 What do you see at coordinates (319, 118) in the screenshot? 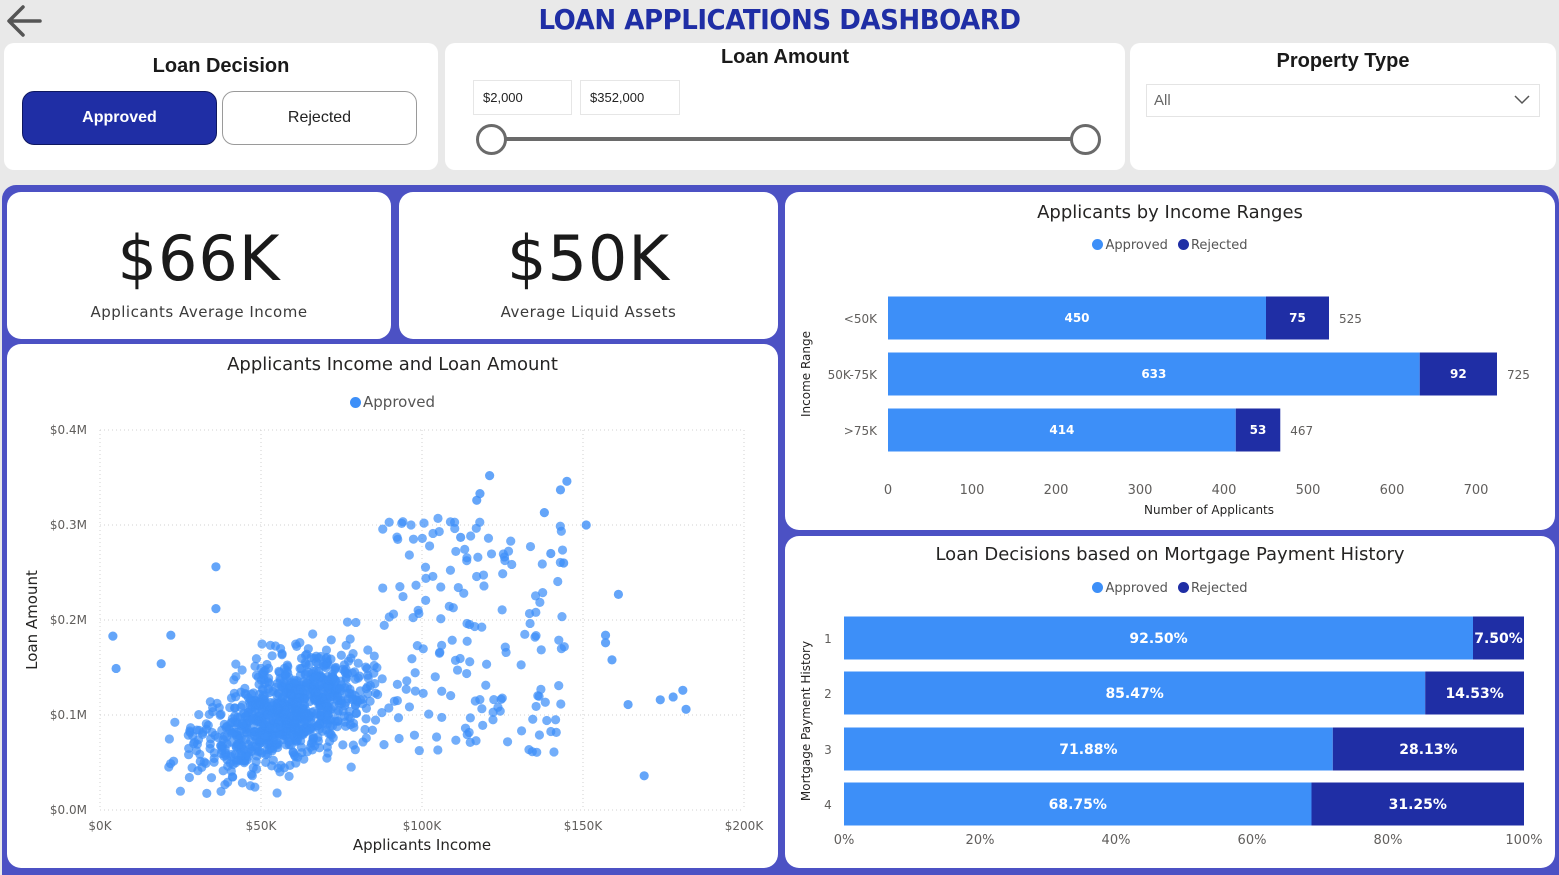
I see `rejected-button: Rejected` at bounding box center [319, 118].